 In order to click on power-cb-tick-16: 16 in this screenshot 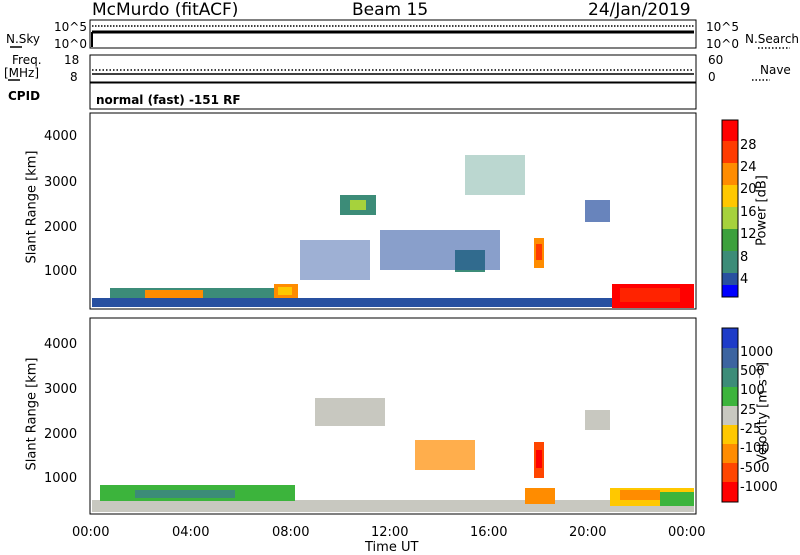, I will do `click(748, 212)`.